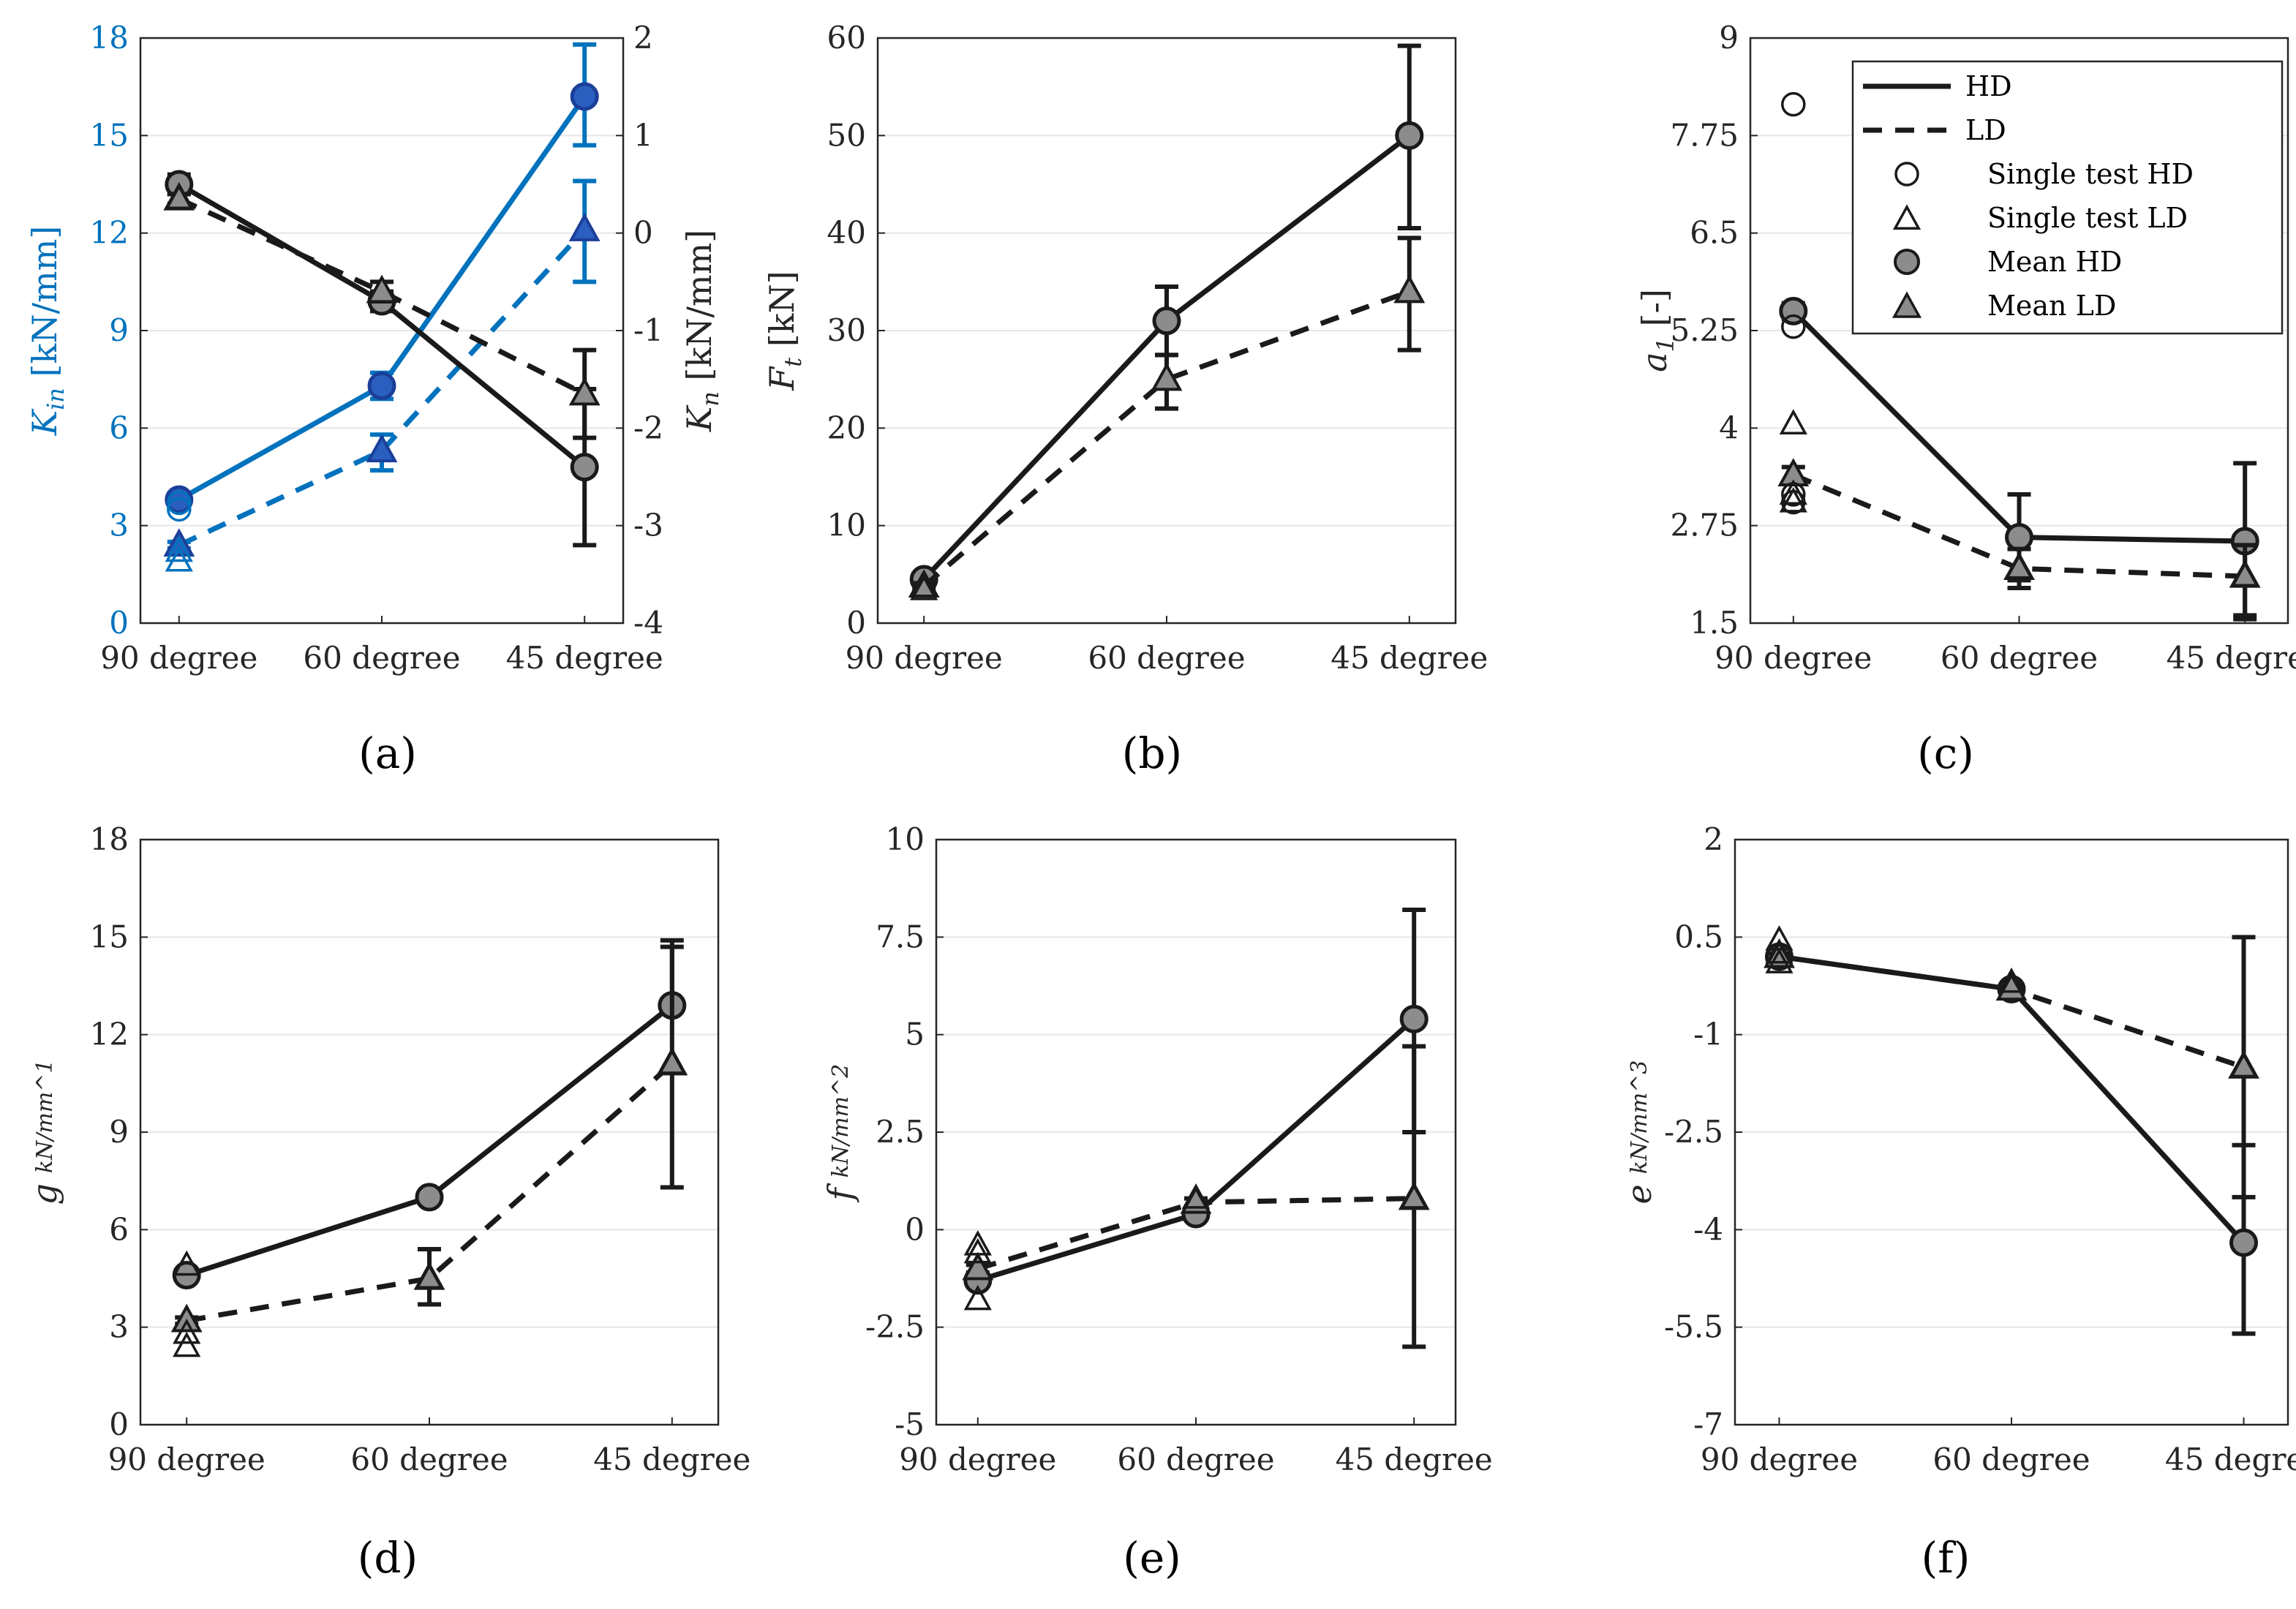 The width and height of the screenshot is (2296, 1609). What do you see at coordinates (1152, 1558) in the screenshot?
I see `panel-label-e: (e)` at bounding box center [1152, 1558].